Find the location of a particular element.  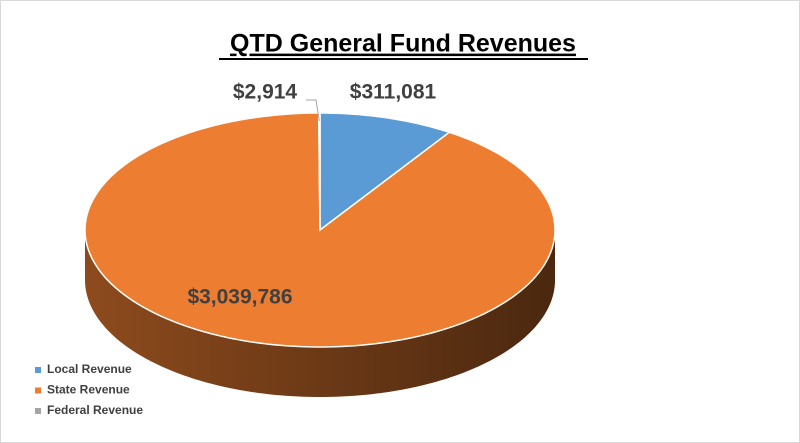

data-label: $3,039,786 is located at coordinates (239, 297).